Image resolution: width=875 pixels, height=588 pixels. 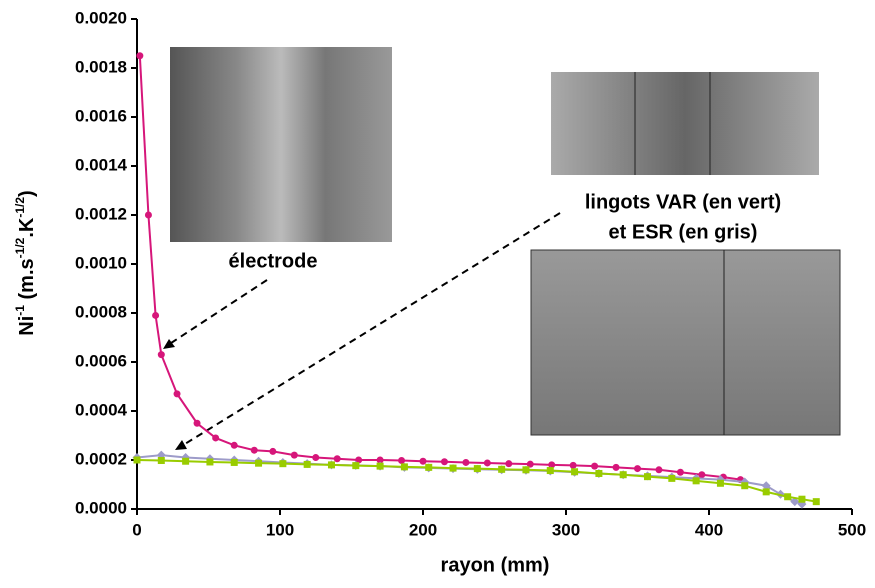 What do you see at coordinates (101, 507) in the screenshot?
I see `y-tick-label: 0.0000` at bounding box center [101, 507].